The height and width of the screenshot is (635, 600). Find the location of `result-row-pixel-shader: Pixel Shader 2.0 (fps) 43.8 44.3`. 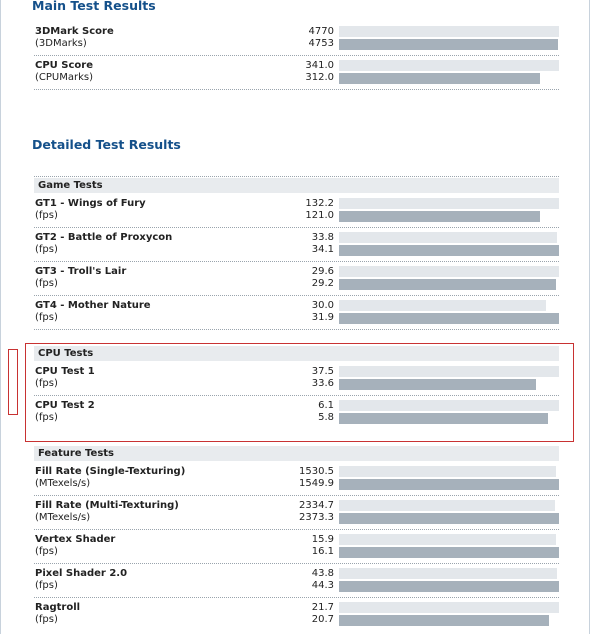

result-row-pixel-shader: Pixel Shader 2.0 (fps) 43.8 44.3 is located at coordinates (296, 584).